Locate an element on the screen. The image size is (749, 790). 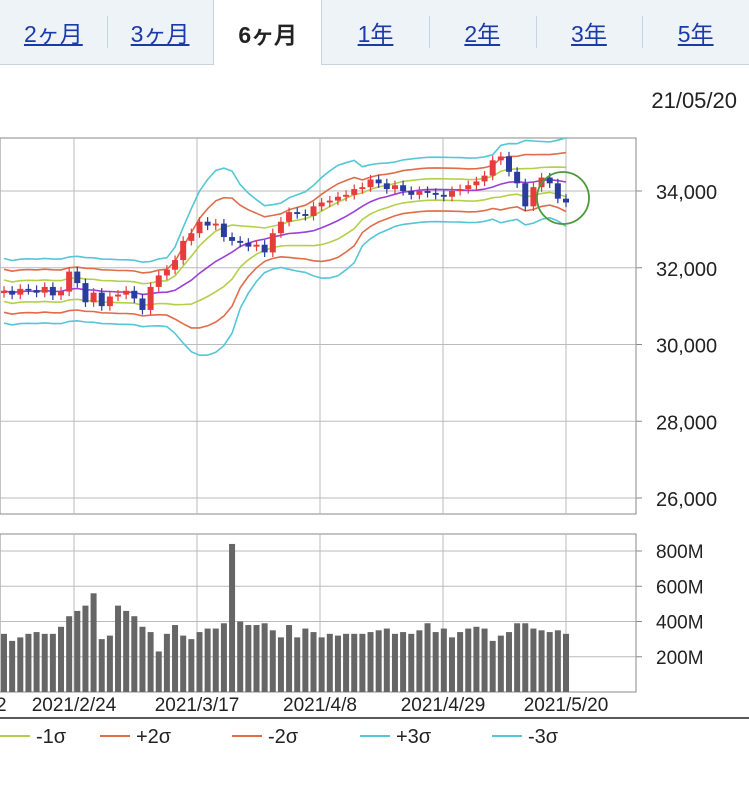
price-tick-label: 28,000 is located at coordinates (686, 423).